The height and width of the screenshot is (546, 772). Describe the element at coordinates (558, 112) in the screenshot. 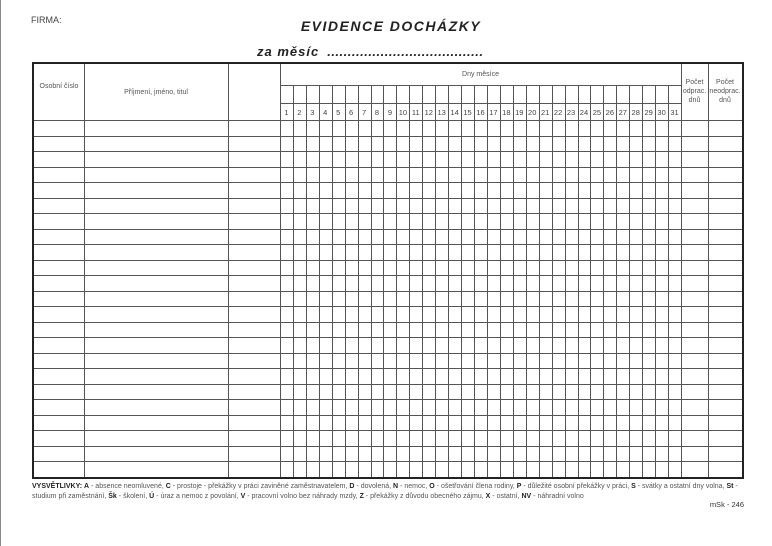

I see `day-number: 22` at that location.